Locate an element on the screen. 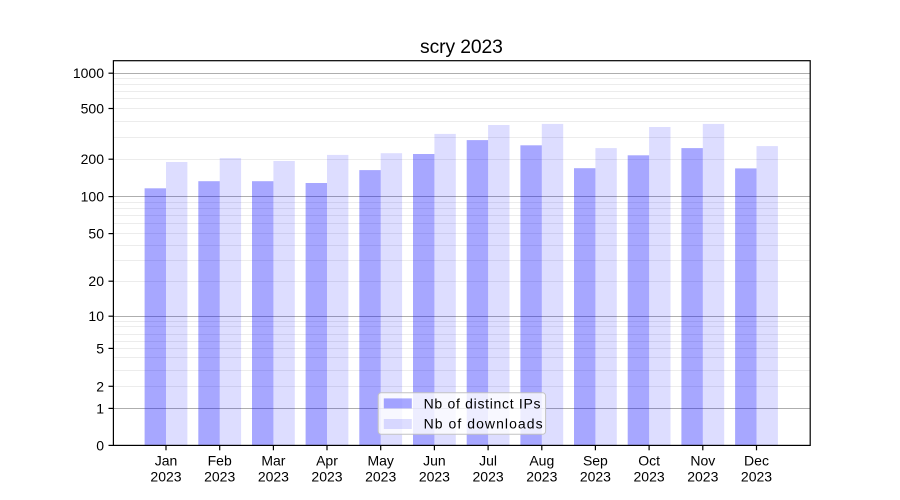  svg-text: scry 2023 is located at coordinates (461, 47).